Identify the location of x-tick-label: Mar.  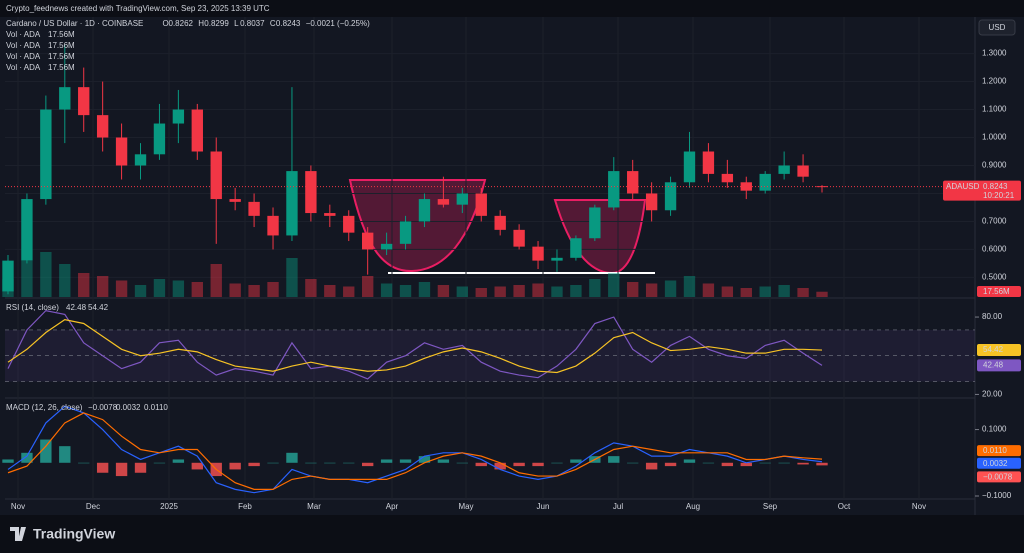
(314, 506).